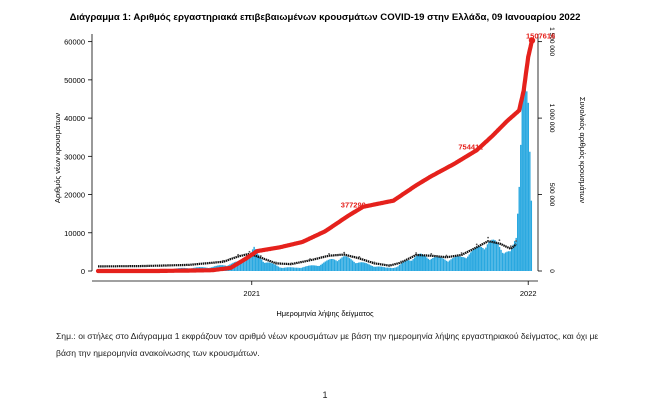 This screenshot has width=650, height=401. Describe the element at coordinates (325, 395) in the screenshot. I see `page-number: 1` at that location.